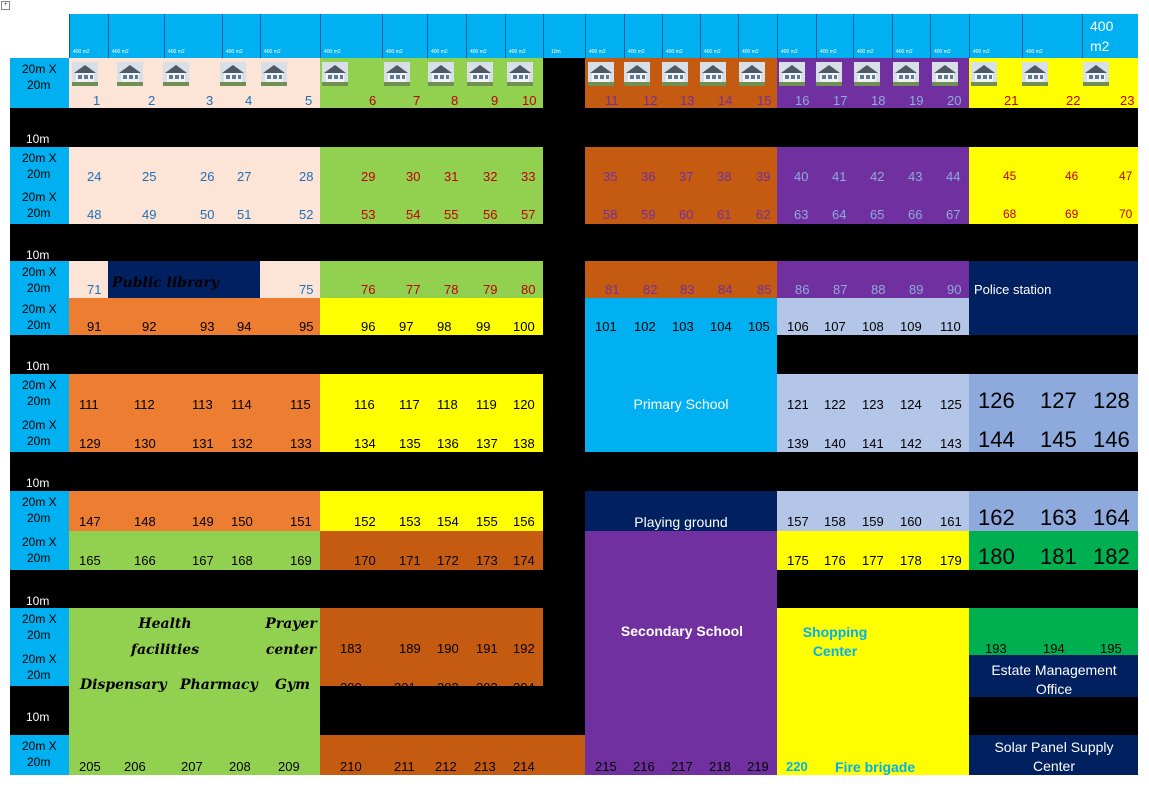  What do you see at coordinates (911, 326) in the screenshot?
I see `plot-number: 109` at bounding box center [911, 326].